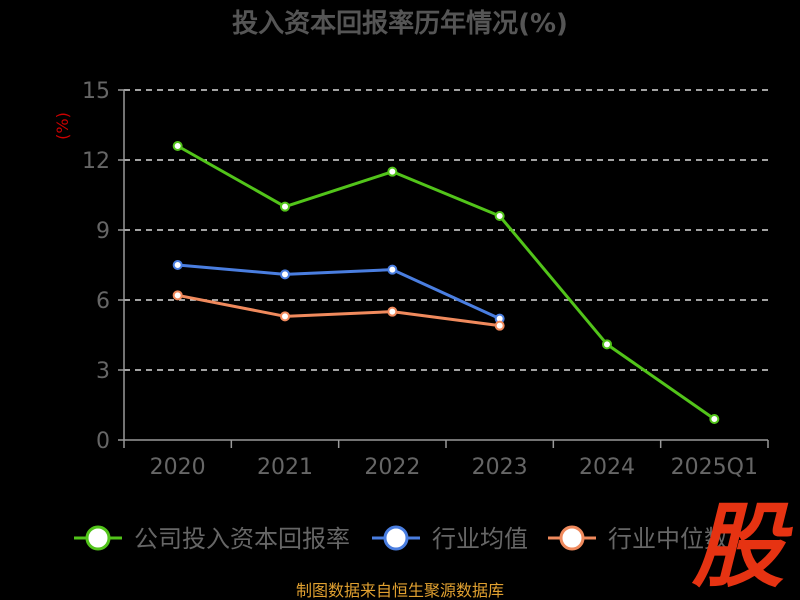 Image resolution: width=800 pixels, height=600 pixels. I want to click on y-tick-labels: 0 3 6 9 12 15, so click(96, 266).